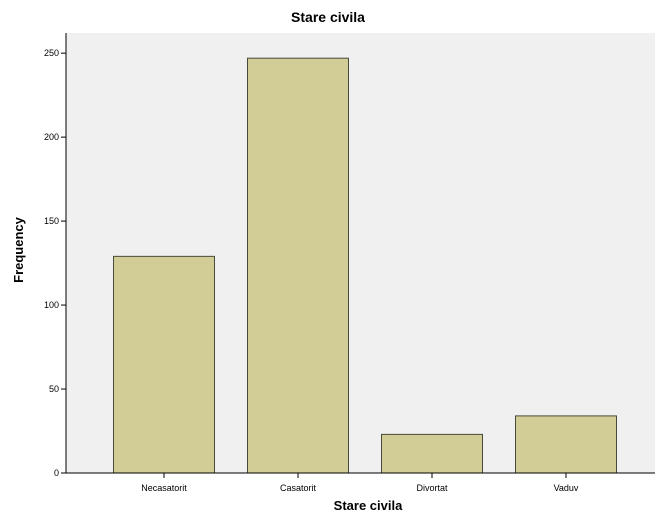  Describe the element at coordinates (164, 488) in the screenshot. I see `x-tick-label: Necasatorit` at that location.